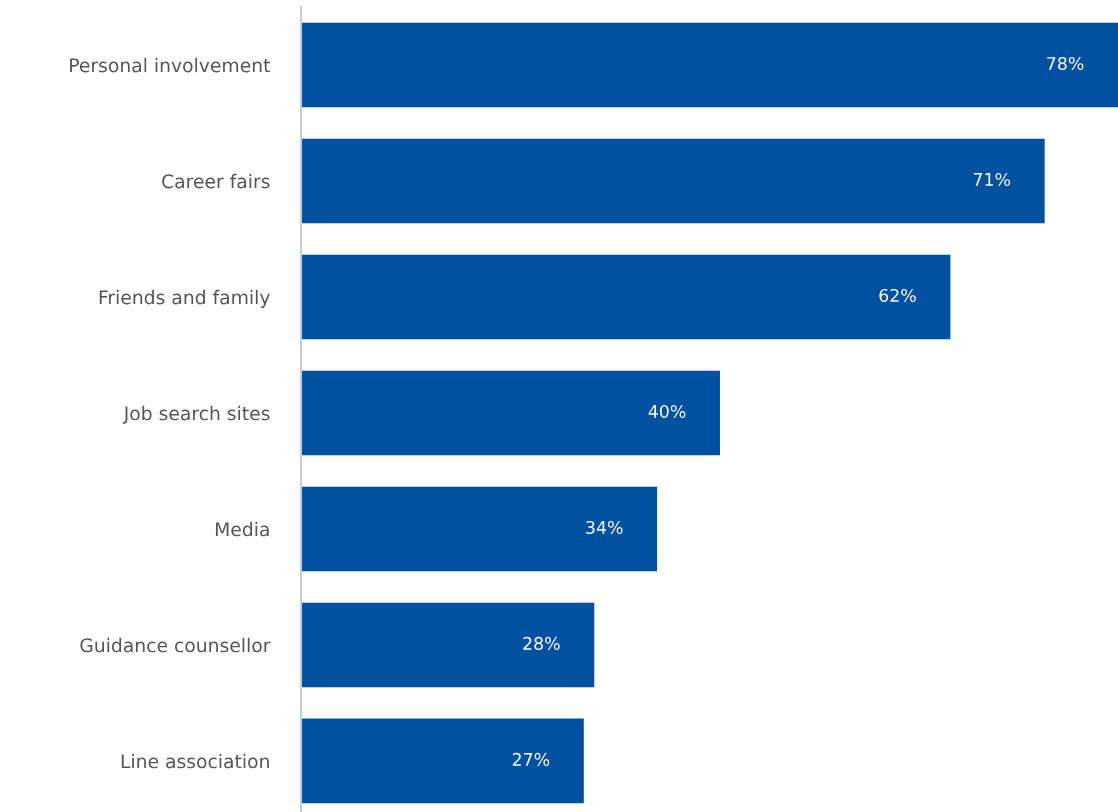 This screenshot has height=812, width=1118. Describe the element at coordinates (604, 527) in the screenshot. I see `data-label: 34%` at that location.